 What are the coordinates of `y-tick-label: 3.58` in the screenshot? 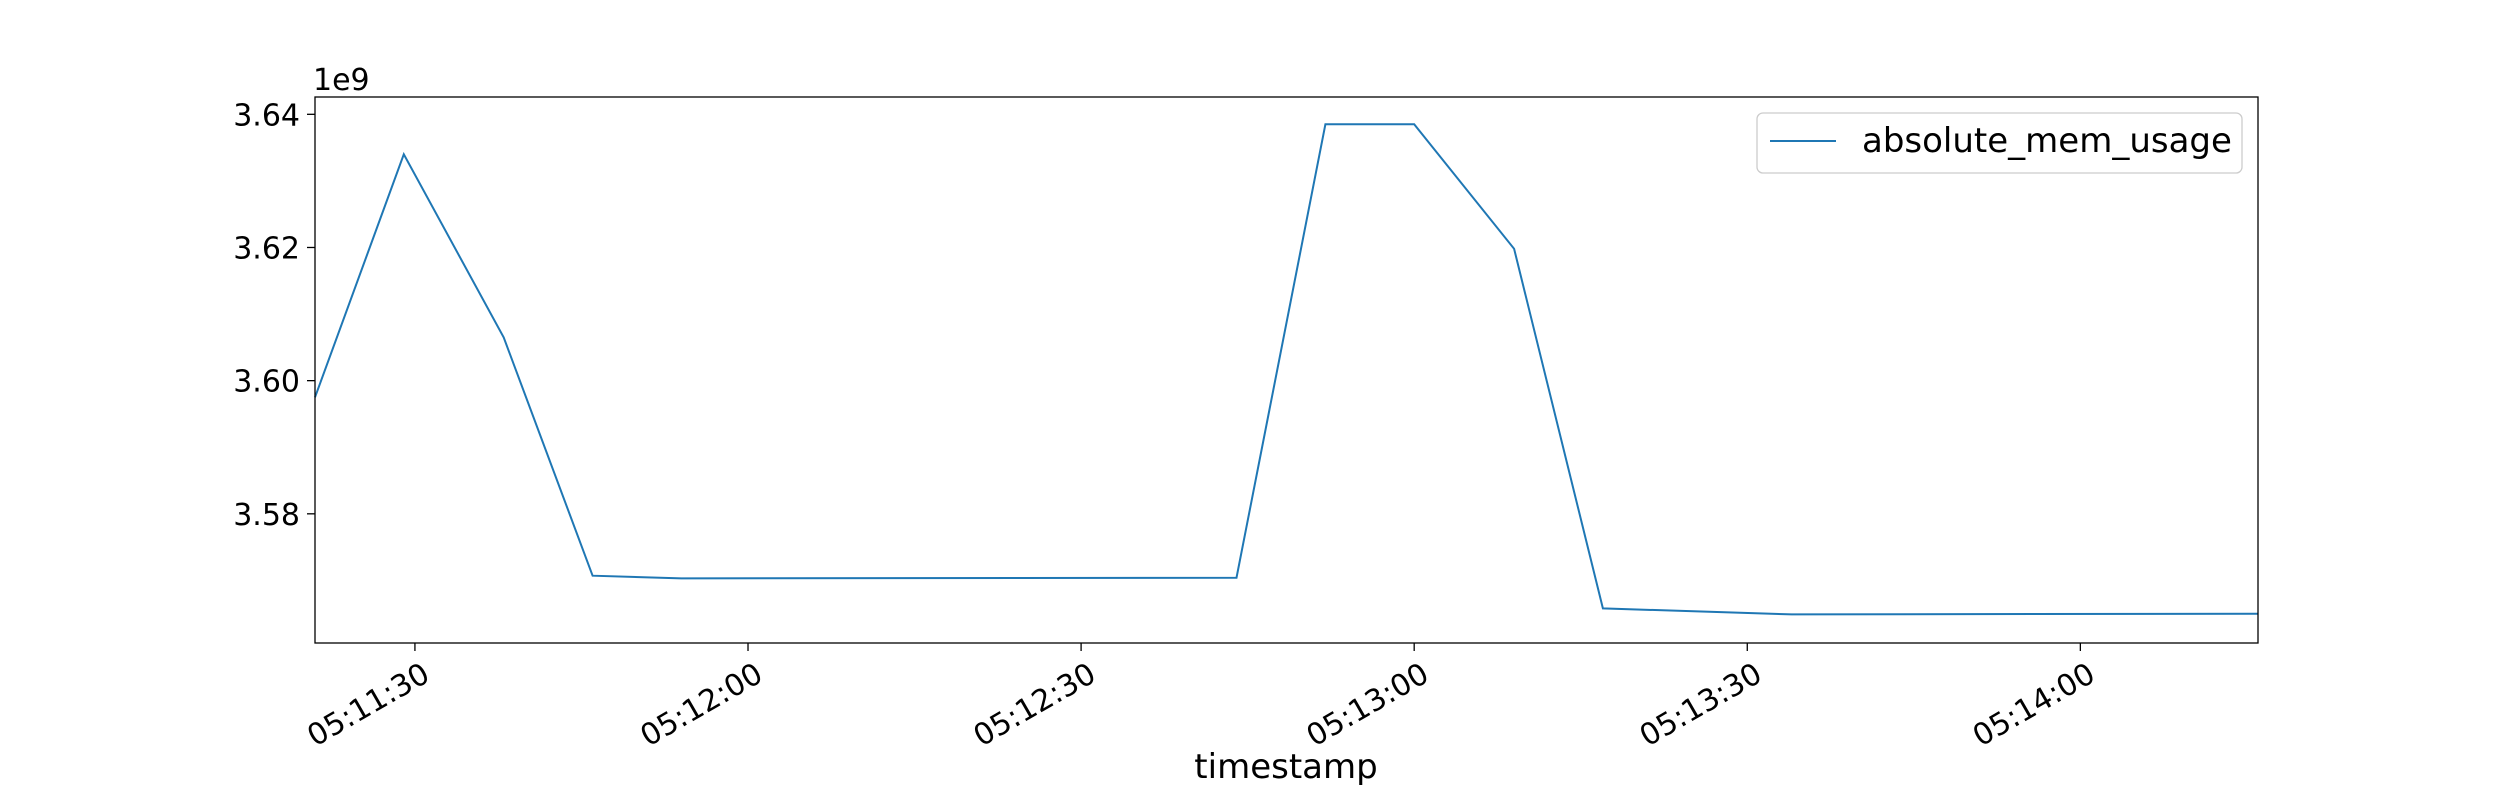 It's located at (266, 515).